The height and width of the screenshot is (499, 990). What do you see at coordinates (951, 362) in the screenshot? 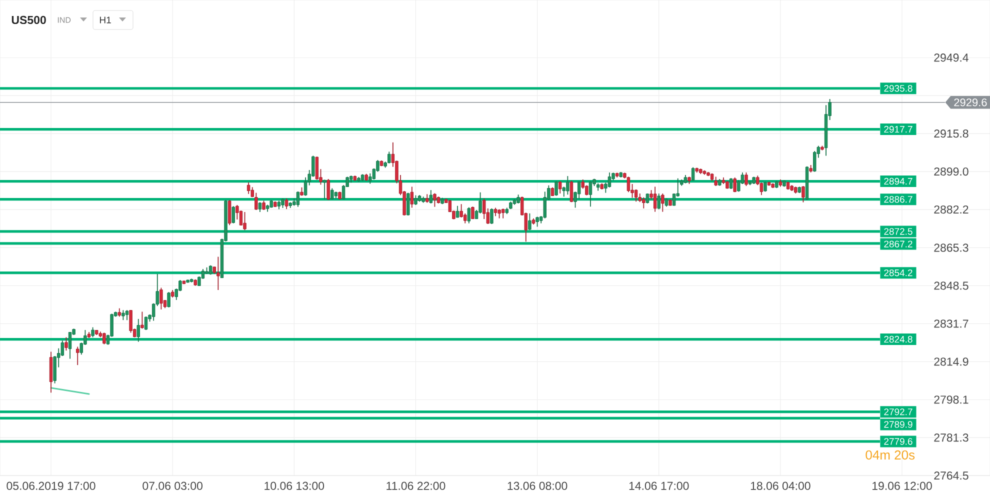
I see `y-tick-label: 2814.9` at bounding box center [951, 362].